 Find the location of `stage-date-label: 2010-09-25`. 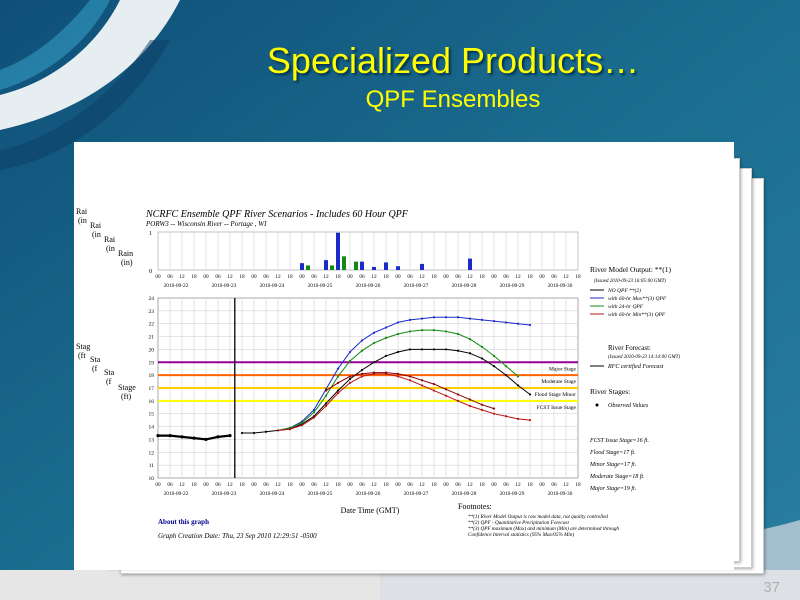

stage-date-label: 2010-09-25 is located at coordinates (320, 494).